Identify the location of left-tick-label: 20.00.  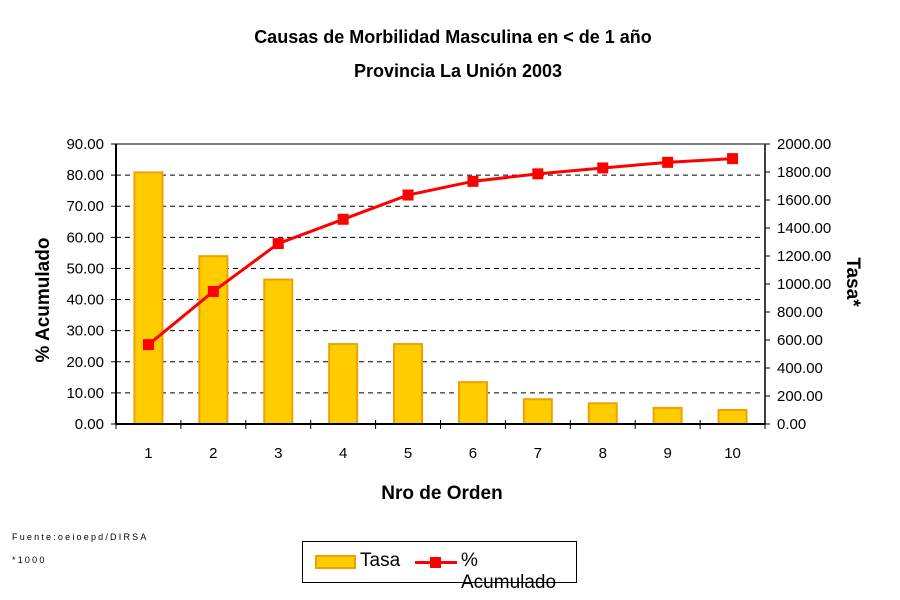
(85, 362).